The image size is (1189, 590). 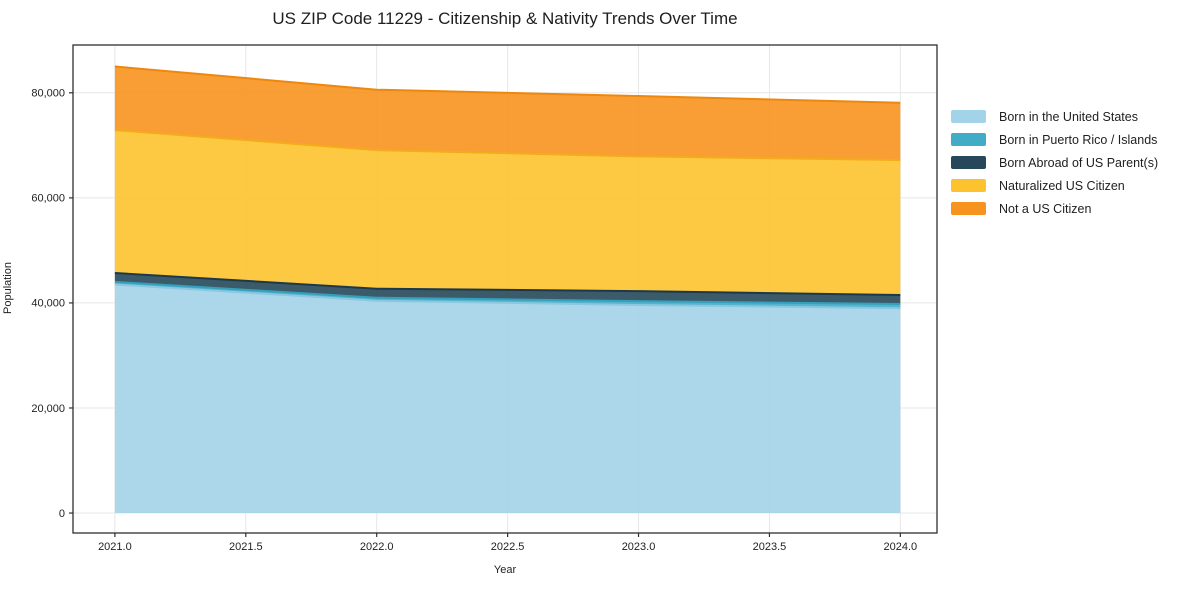 I want to click on legend-item: Naturalized US Citizen, so click(x=1054, y=185).